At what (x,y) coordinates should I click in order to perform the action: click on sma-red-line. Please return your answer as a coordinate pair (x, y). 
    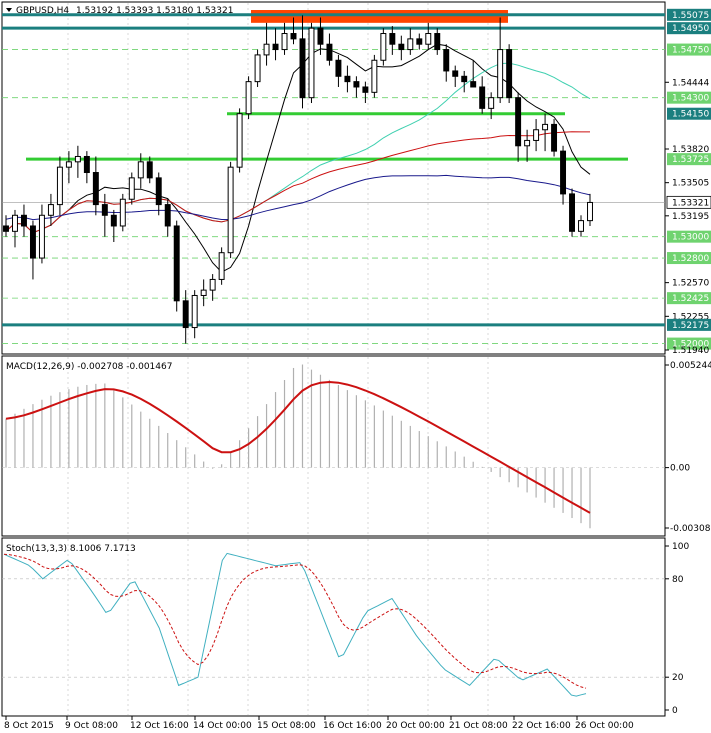
    Looking at the image, I should click on (297, 182).